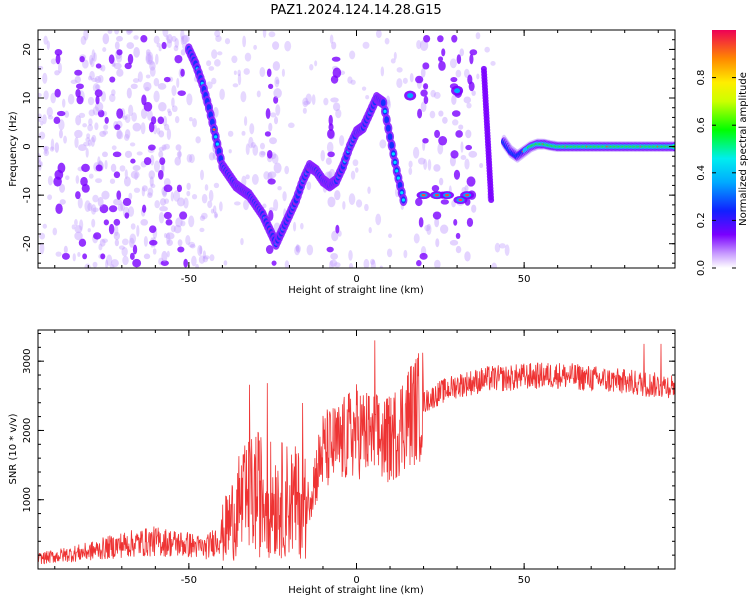 This screenshot has width=750, height=600. What do you see at coordinates (27, 98) in the screenshot?
I see `spectrogram-ytick-label: 10` at bounding box center [27, 98].